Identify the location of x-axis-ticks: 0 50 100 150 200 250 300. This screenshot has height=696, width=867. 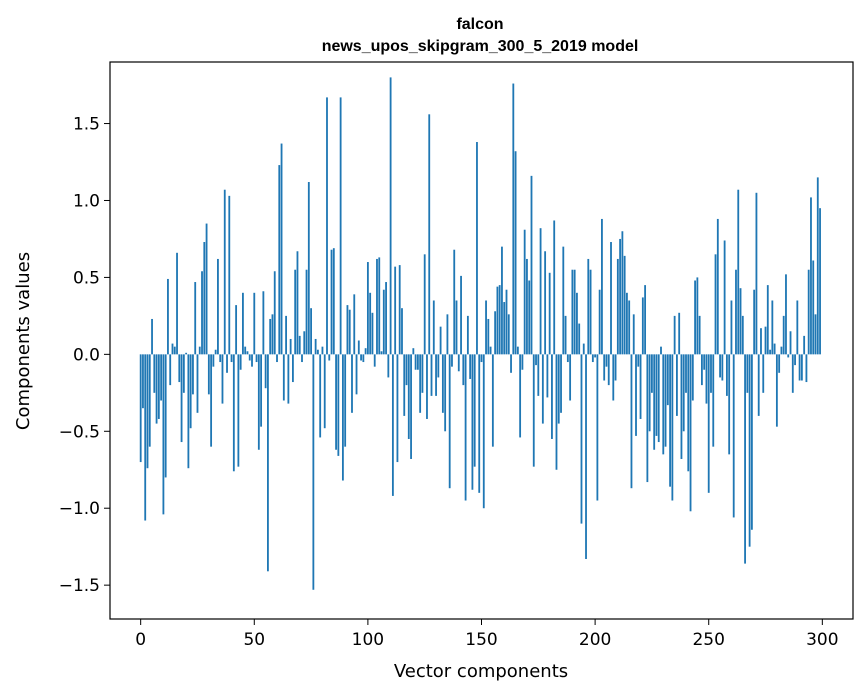
(487, 634).